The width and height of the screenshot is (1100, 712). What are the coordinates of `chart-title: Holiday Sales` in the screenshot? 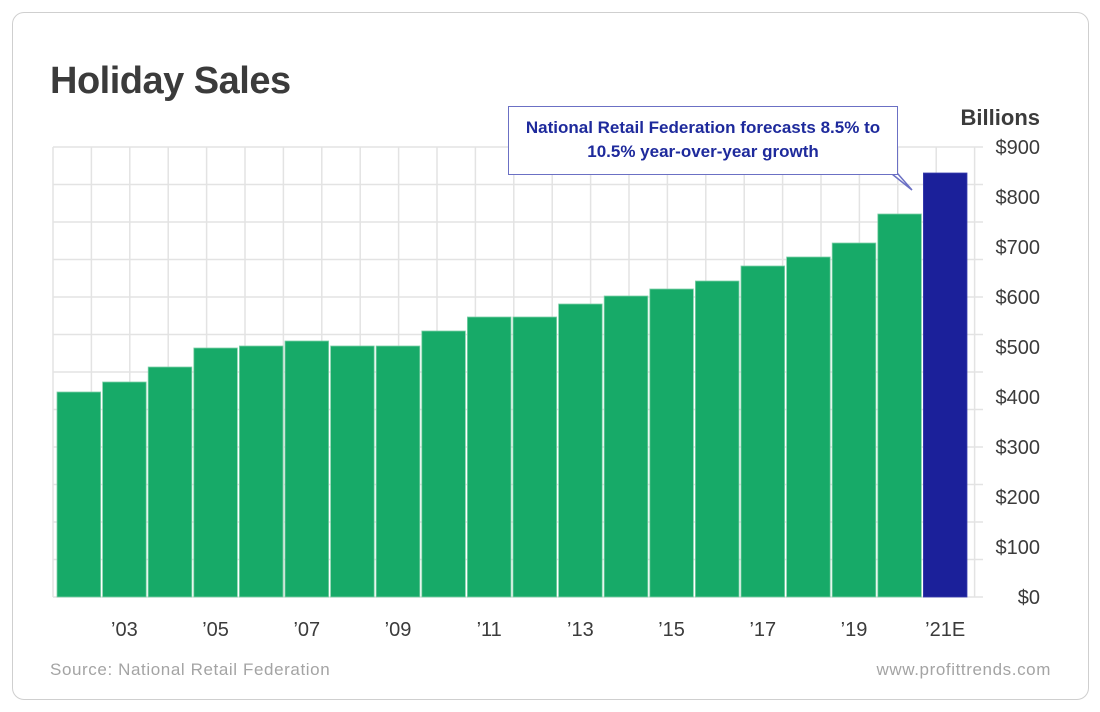 It's located at (170, 81).